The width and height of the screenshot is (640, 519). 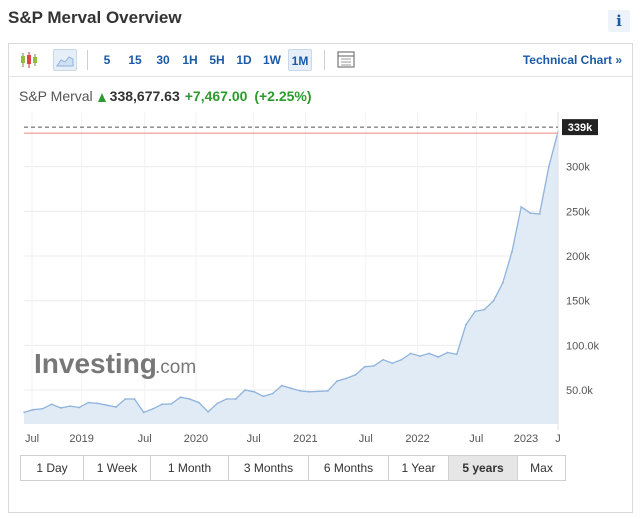 I want to click on range-1-day: 1 Day, so click(x=52, y=468).